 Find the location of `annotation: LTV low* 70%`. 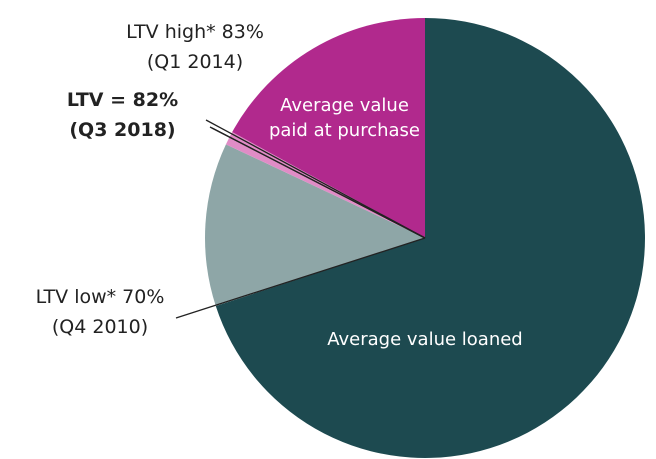

annotation: LTV low* 70% is located at coordinates (100, 297).